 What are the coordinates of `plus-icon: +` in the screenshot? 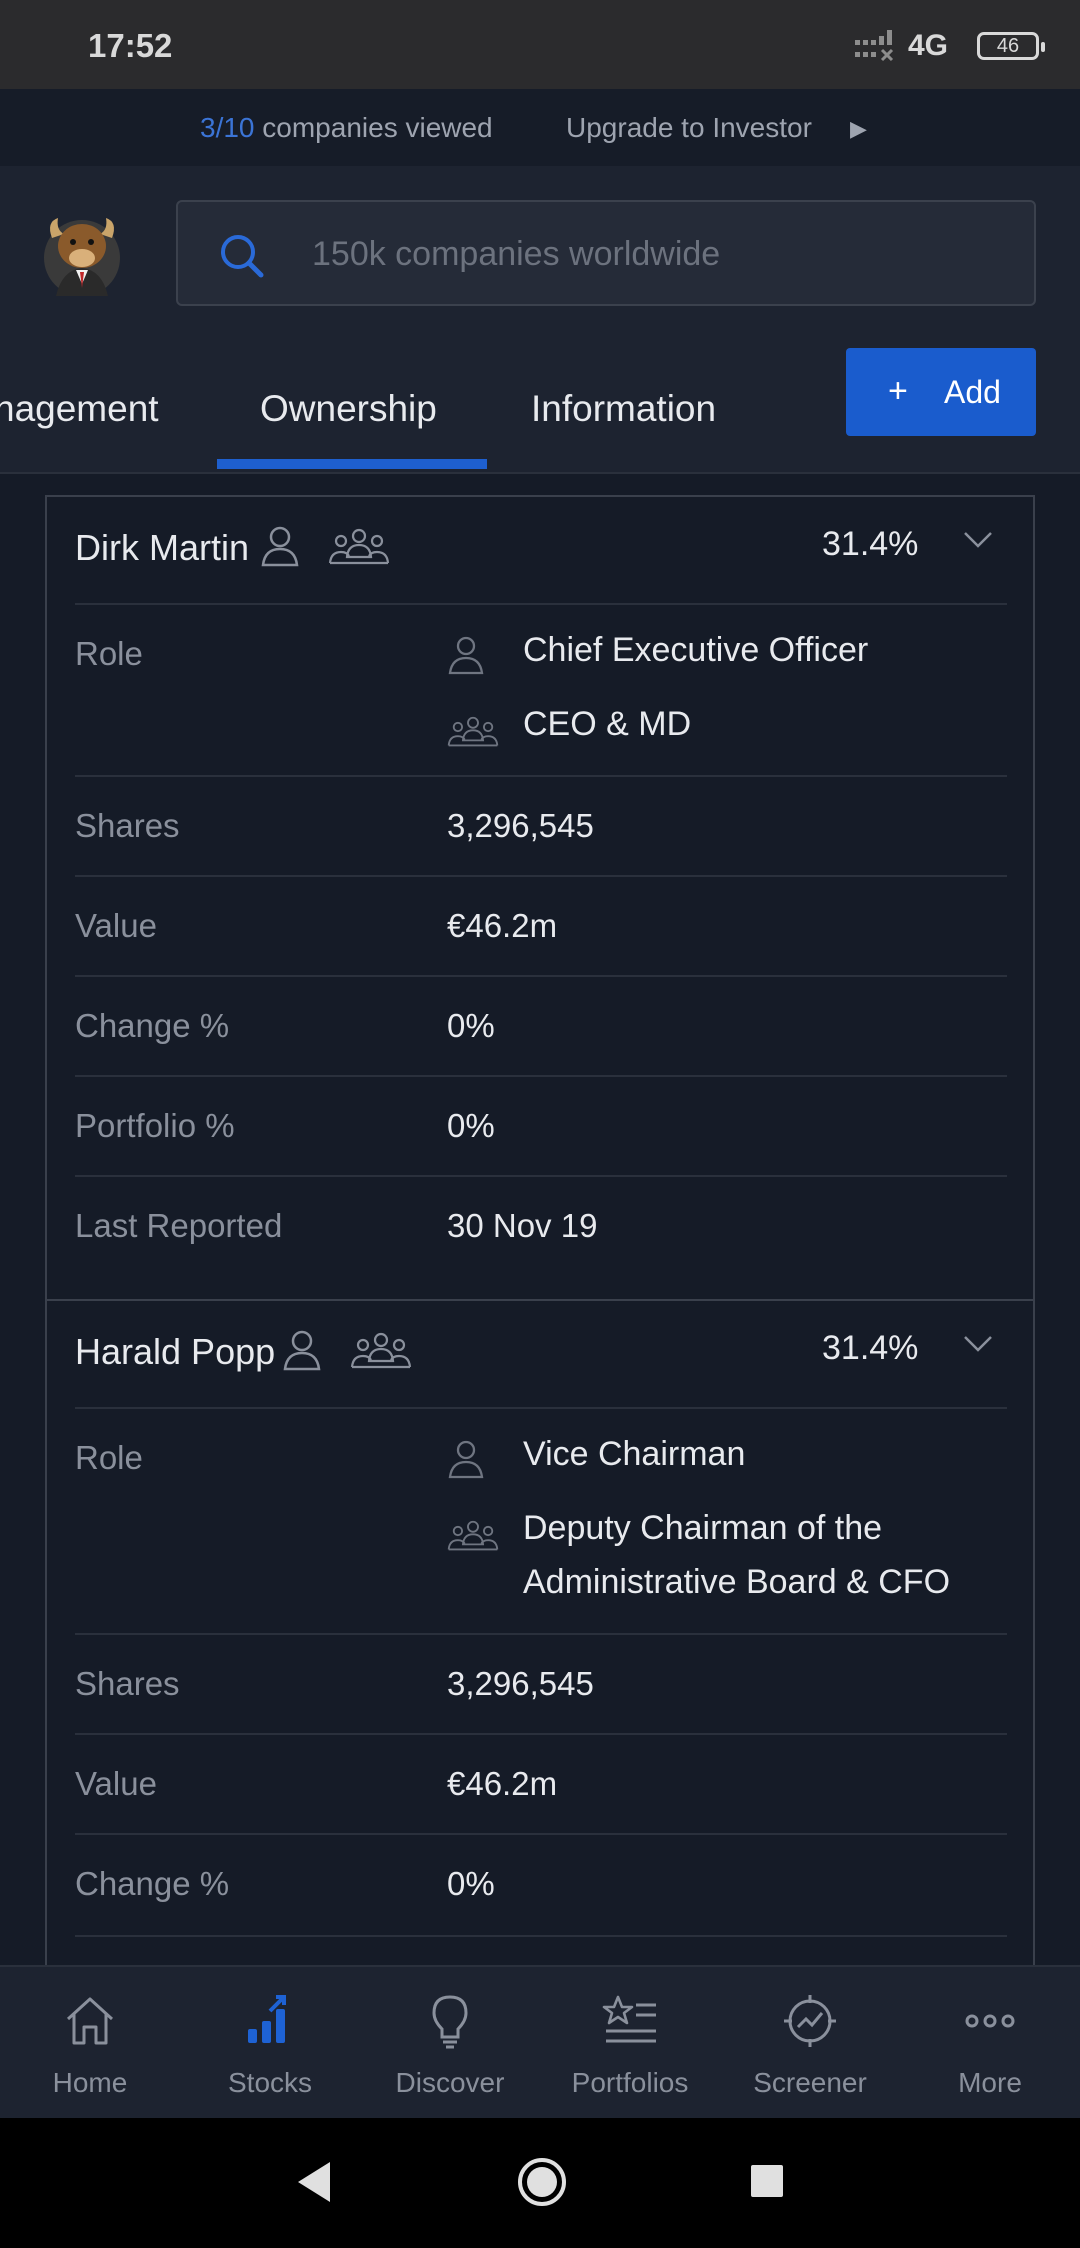 It's located at (898, 391).